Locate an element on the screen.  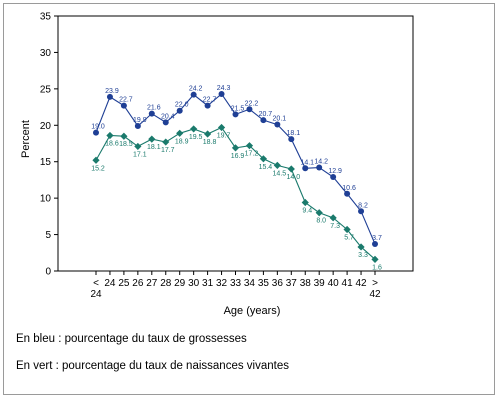
y-tick-label: 0 is located at coordinates (48, 272).